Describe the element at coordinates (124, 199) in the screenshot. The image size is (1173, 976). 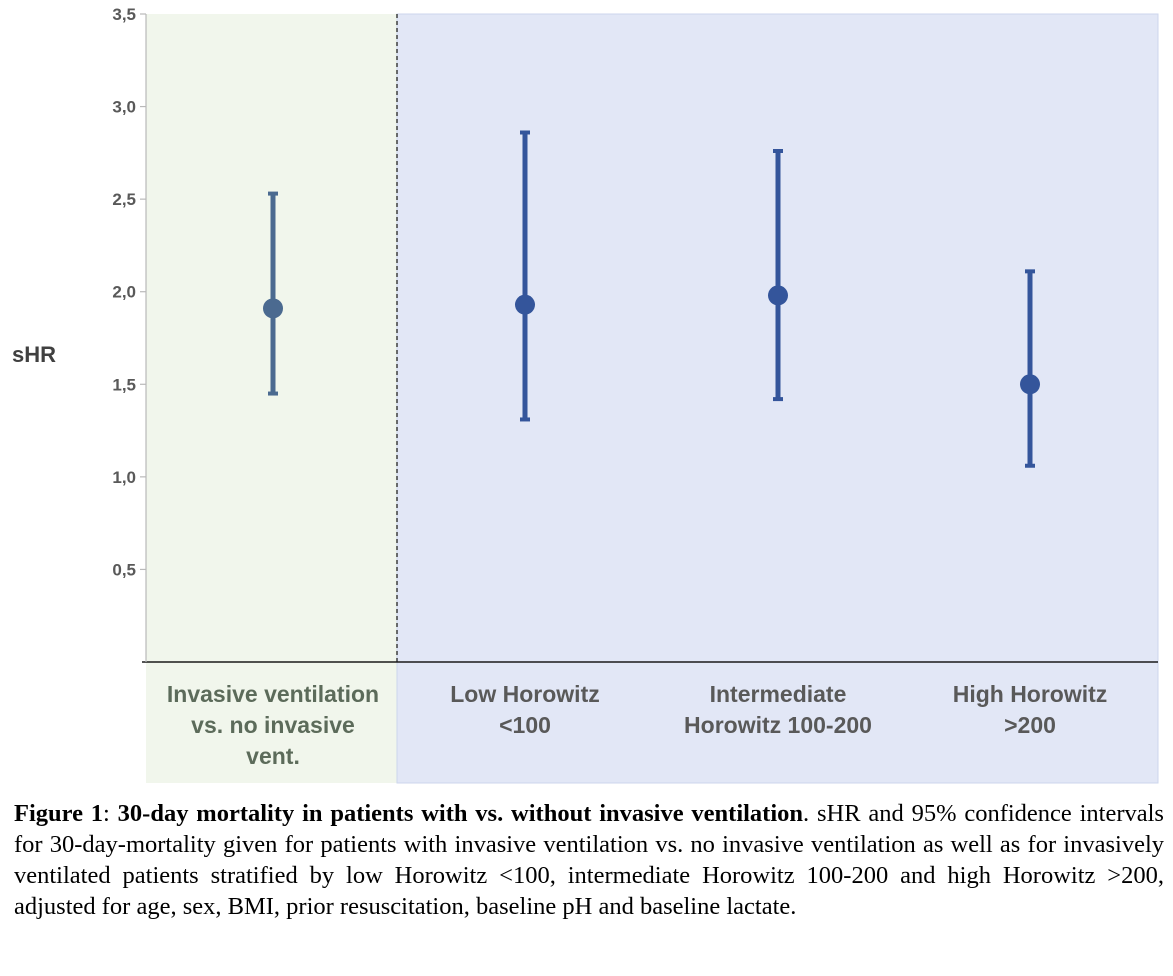
I see `y-tick-label: 2,5` at that location.